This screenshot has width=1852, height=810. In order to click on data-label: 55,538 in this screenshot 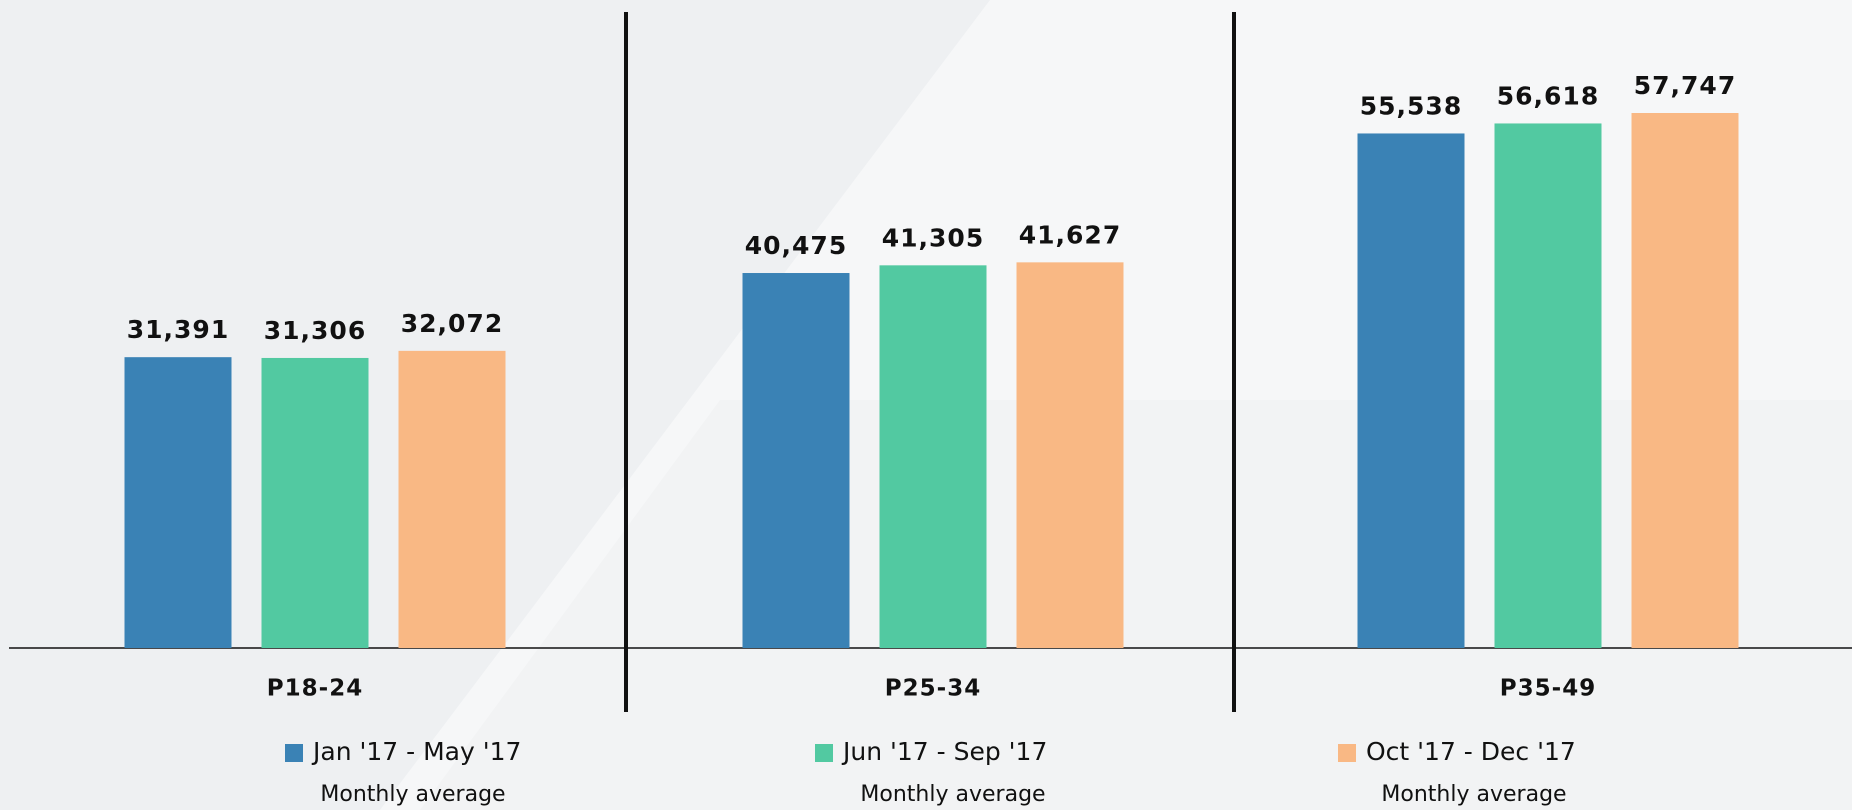, I will do `click(1411, 105)`.